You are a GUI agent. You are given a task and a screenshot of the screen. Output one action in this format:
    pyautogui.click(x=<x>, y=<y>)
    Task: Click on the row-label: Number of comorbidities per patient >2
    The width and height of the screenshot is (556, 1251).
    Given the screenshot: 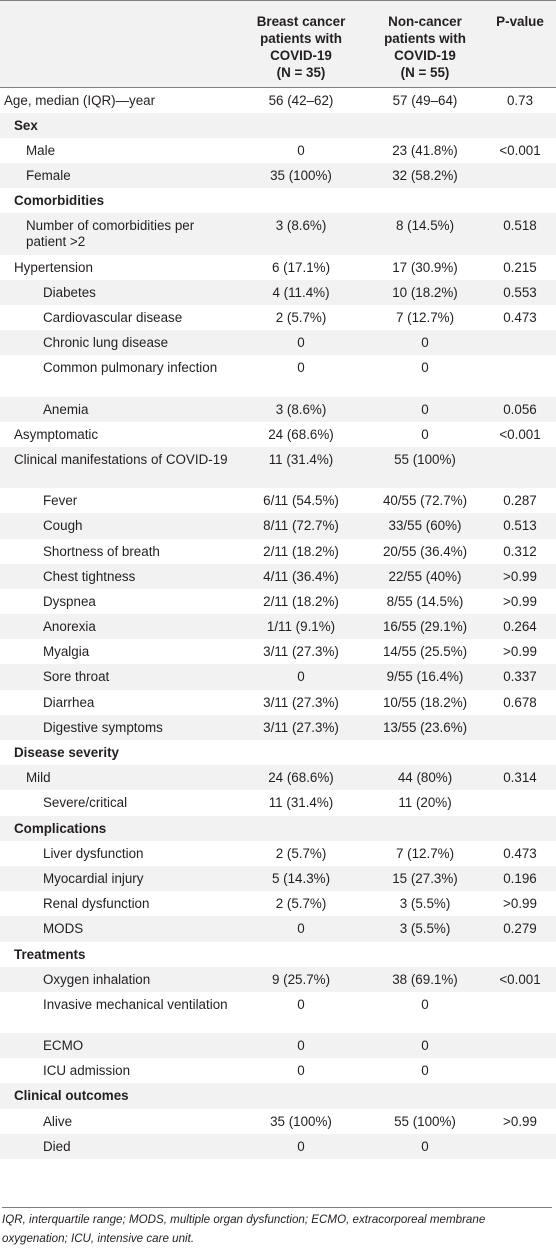 What is the action you would take?
    pyautogui.click(x=110, y=234)
    